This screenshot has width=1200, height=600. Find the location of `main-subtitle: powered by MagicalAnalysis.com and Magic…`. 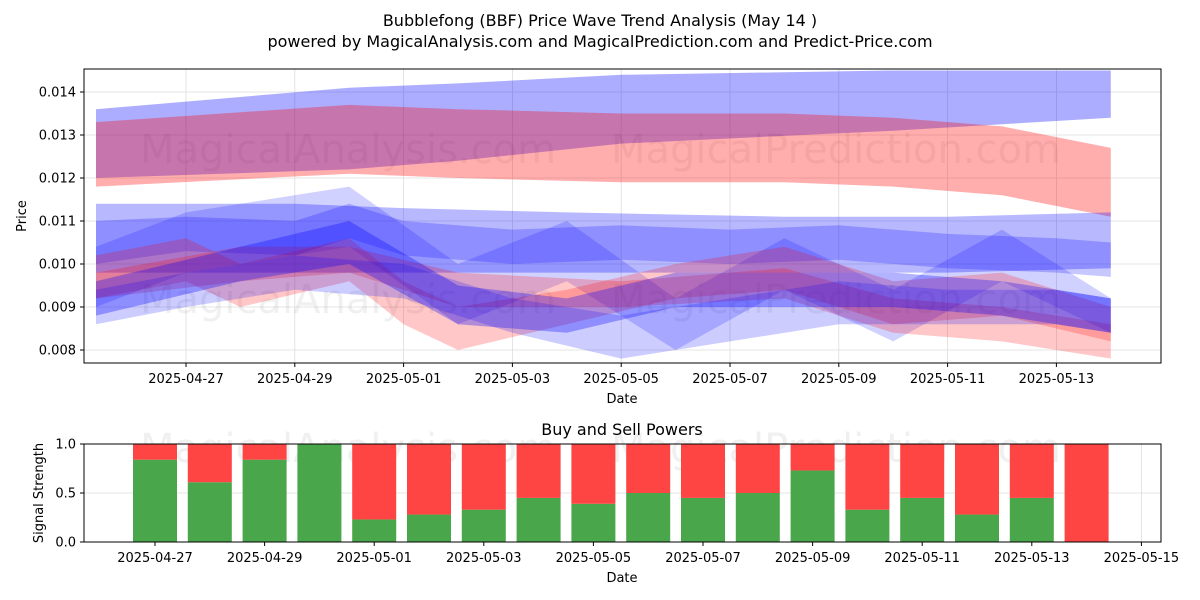

main-subtitle: powered by MagicalAnalysis.com and Magic… is located at coordinates (599, 41).